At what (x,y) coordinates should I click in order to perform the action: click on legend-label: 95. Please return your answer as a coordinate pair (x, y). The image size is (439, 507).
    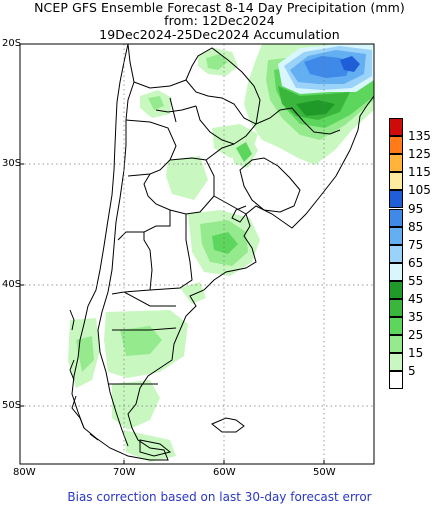
    Looking at the image, I should click on (416, 208).